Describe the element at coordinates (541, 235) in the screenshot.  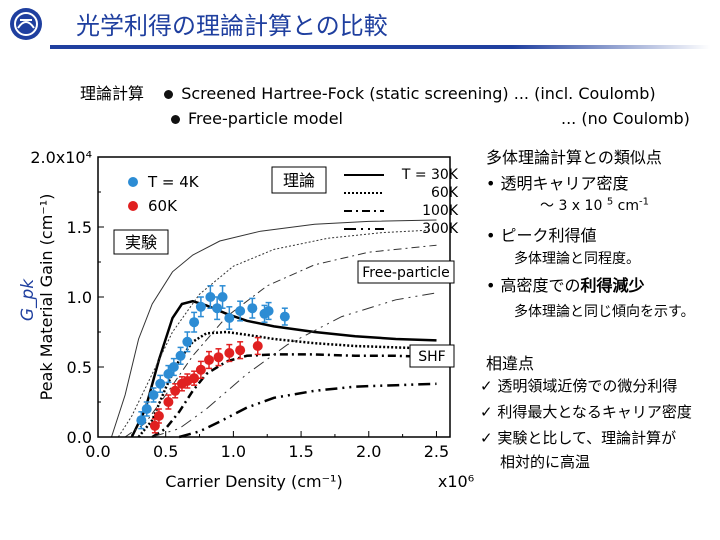
I see `bullet-peak-gain: • ピーク利得値` at that location.